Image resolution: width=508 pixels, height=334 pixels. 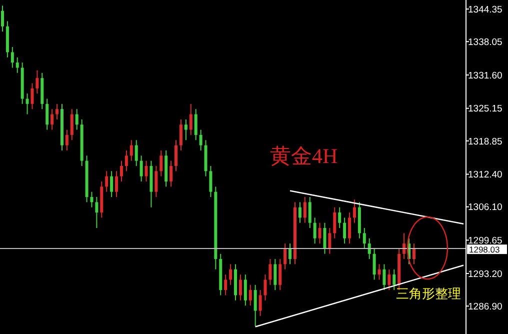 What do you see at coordinates (485, 10) in the screenshot?
I see `y-tick-label: 1344.35` at bounding box center [485, 10].